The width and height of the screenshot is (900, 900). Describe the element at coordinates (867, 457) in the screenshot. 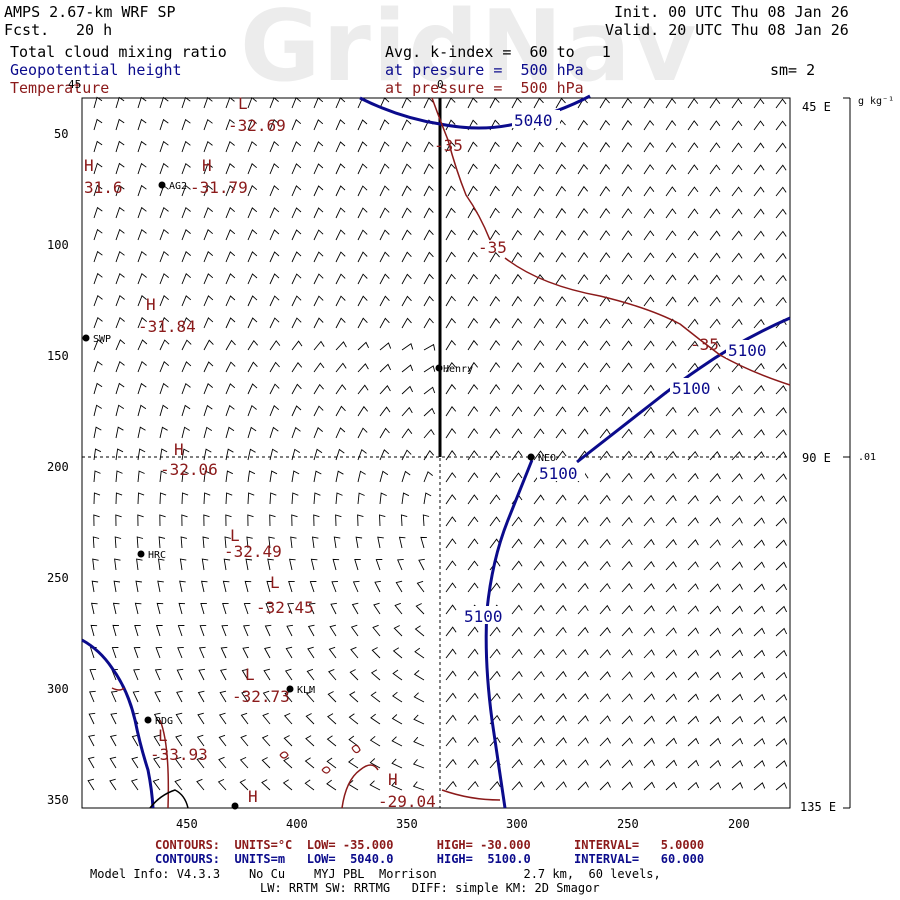

I see `colorbar-value: .01` at that location.